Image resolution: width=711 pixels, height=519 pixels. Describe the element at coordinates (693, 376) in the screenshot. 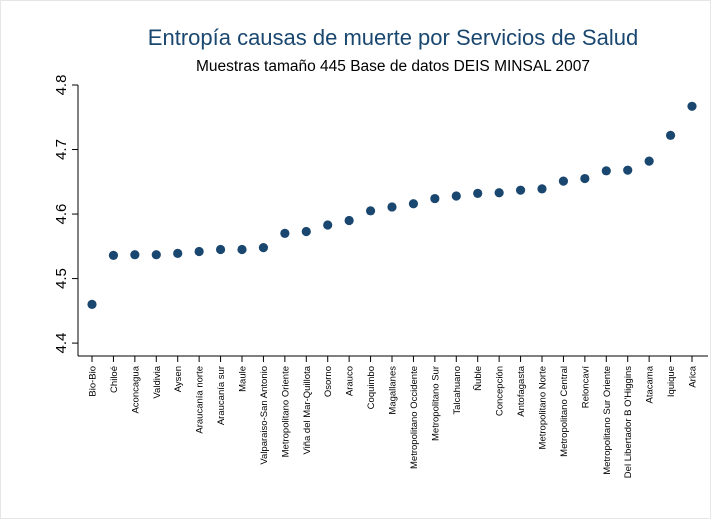

I see `x-tick-label: Arica` at that location.